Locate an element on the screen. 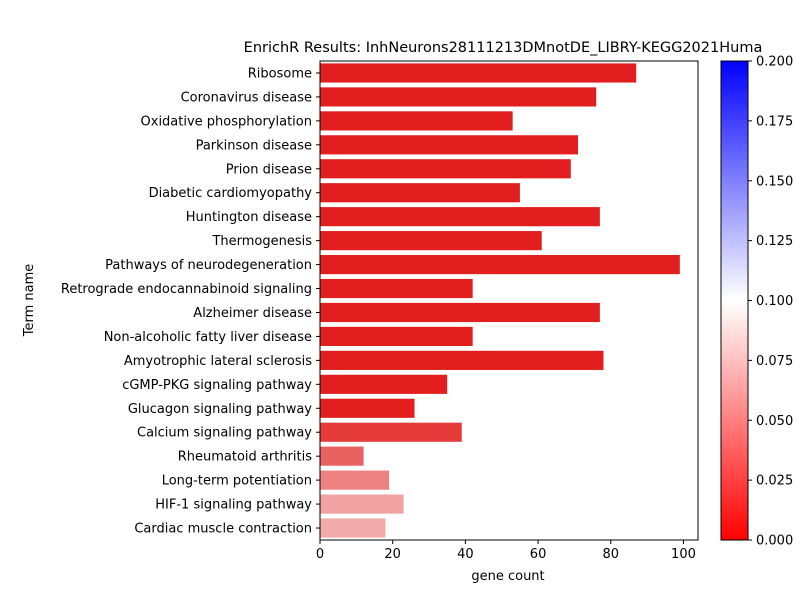  y-tick-label: Ribosome is located at coordinates (280, 73).